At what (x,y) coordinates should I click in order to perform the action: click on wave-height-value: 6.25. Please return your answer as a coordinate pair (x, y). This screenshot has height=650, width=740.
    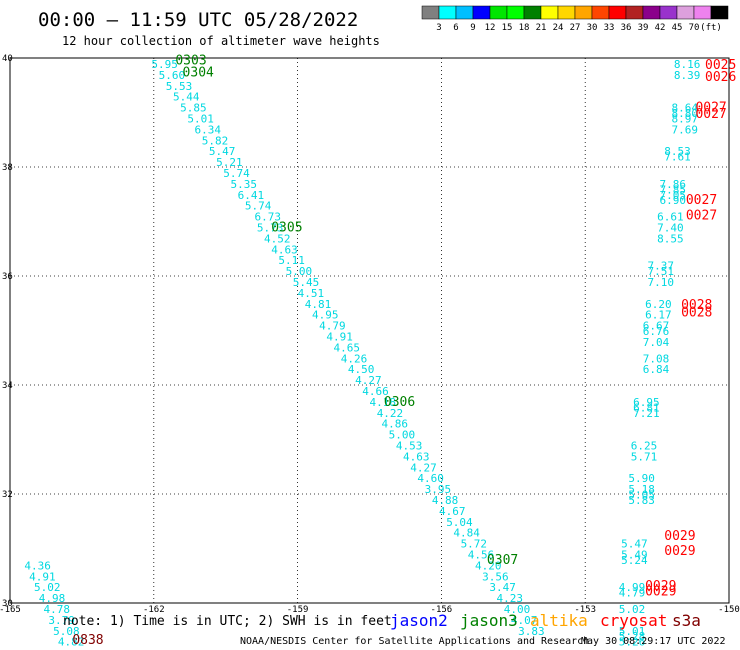
    Looking at the image, I should click on (644, 445).